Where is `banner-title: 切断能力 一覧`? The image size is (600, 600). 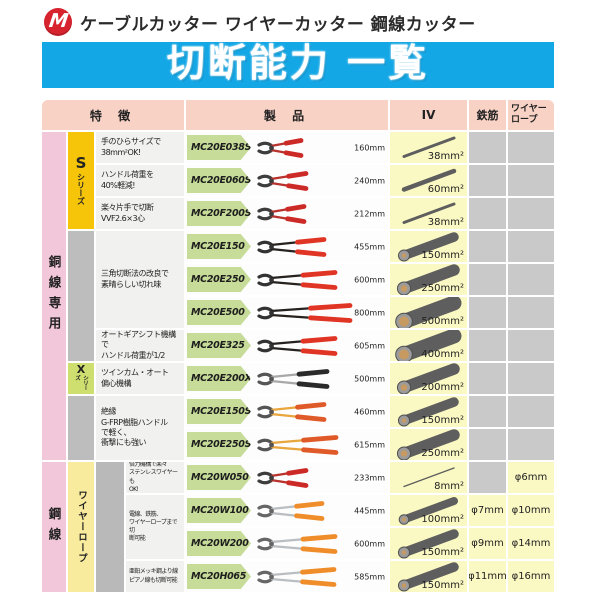
banner-title: 切断能力 一覧 is located at coordinates (298, 63).